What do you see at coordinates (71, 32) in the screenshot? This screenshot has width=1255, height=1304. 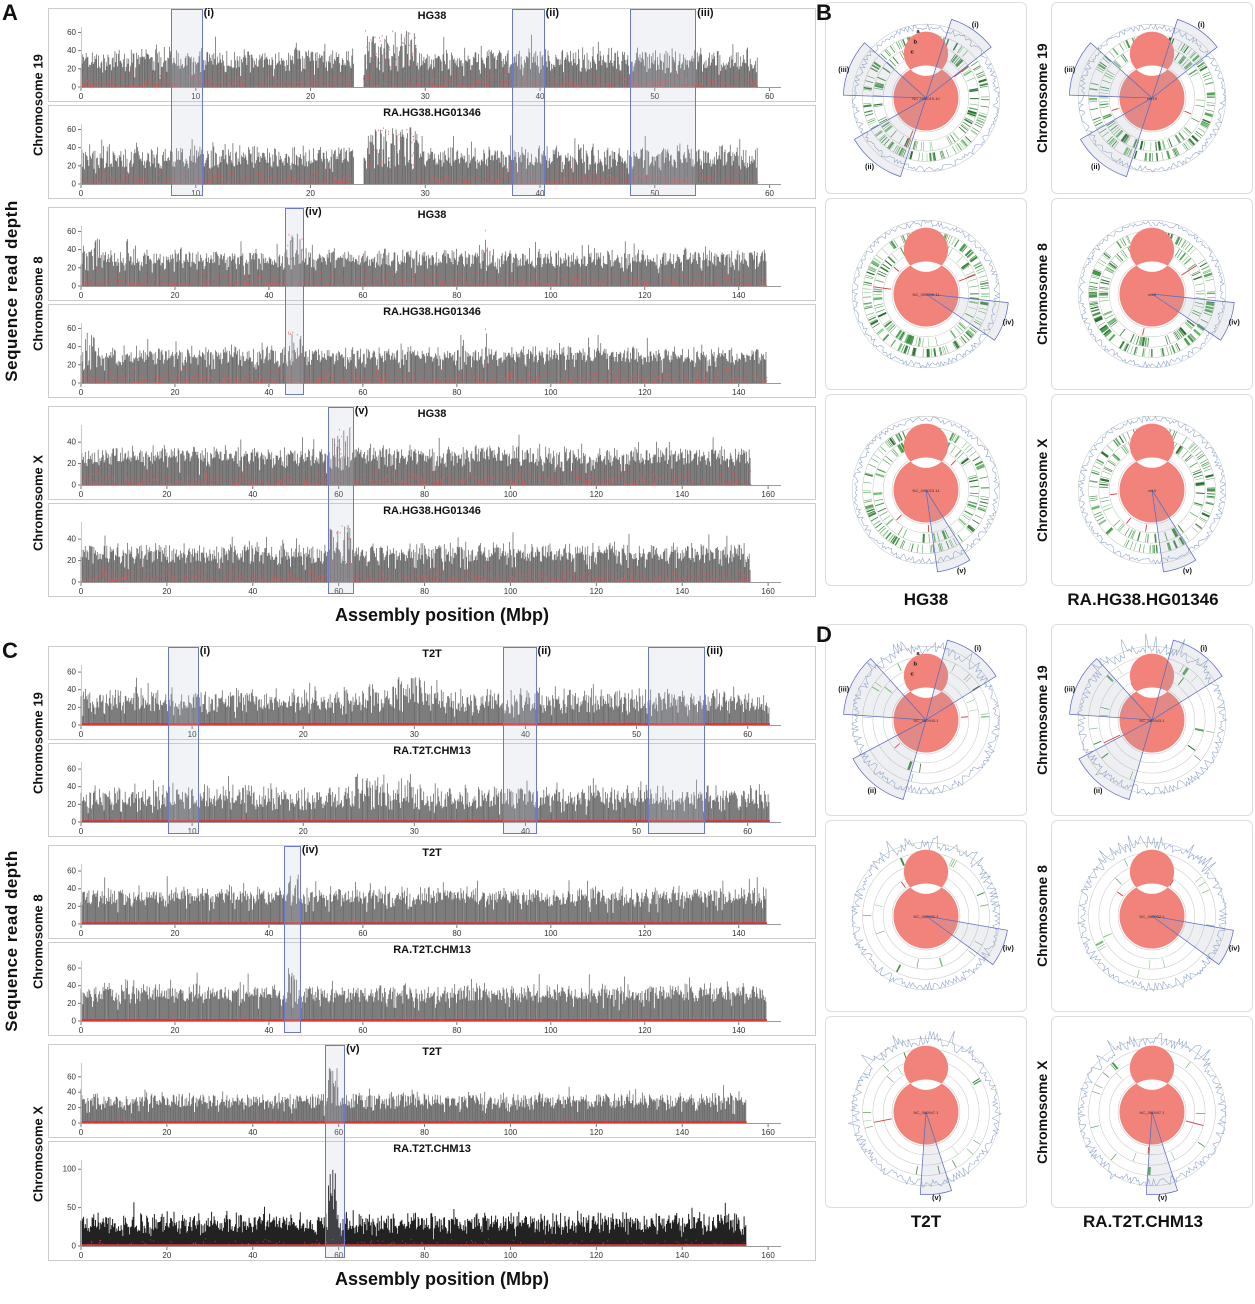 I see `y-tick-label: 60` at bounding box center [71, 32].